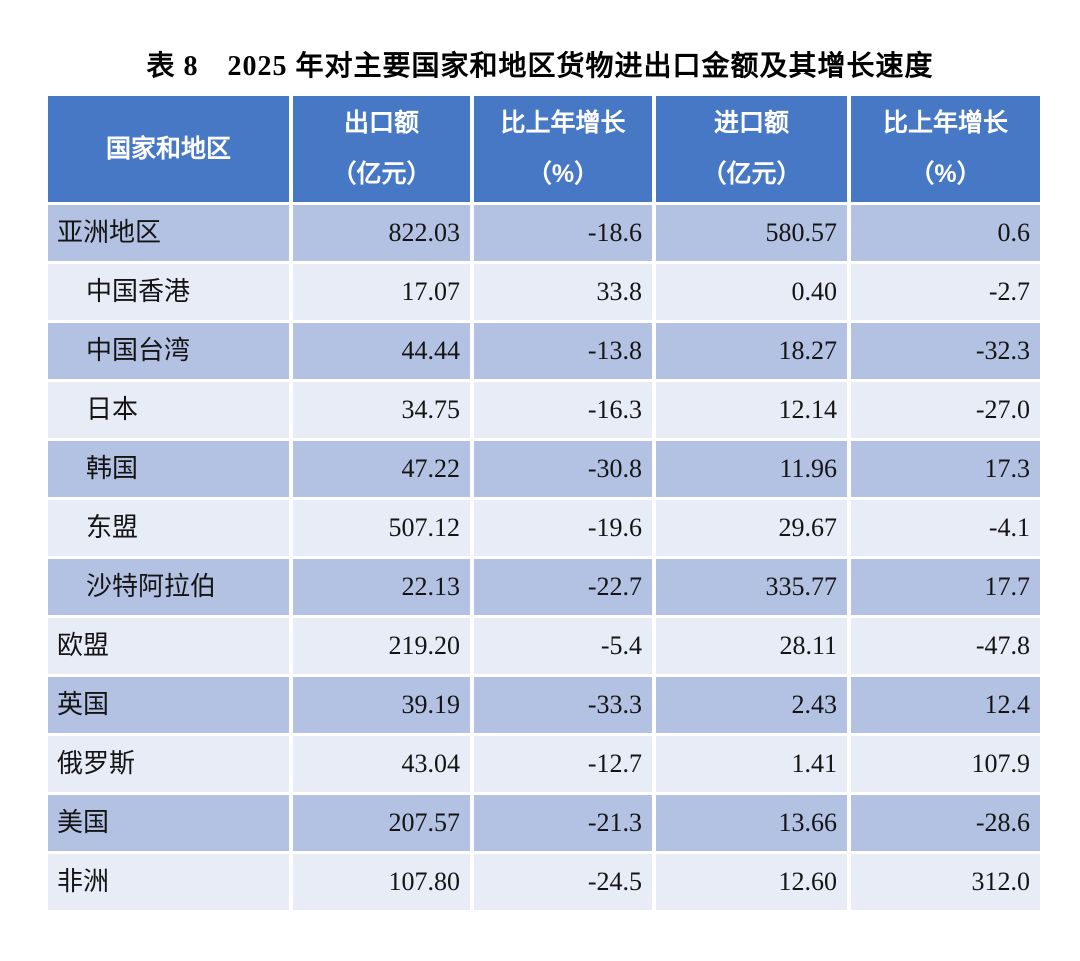  What do you see at coordinates (751, 528) in the screenshot?
I see `import-cell: 29.67` at bounding box center [751, 528].